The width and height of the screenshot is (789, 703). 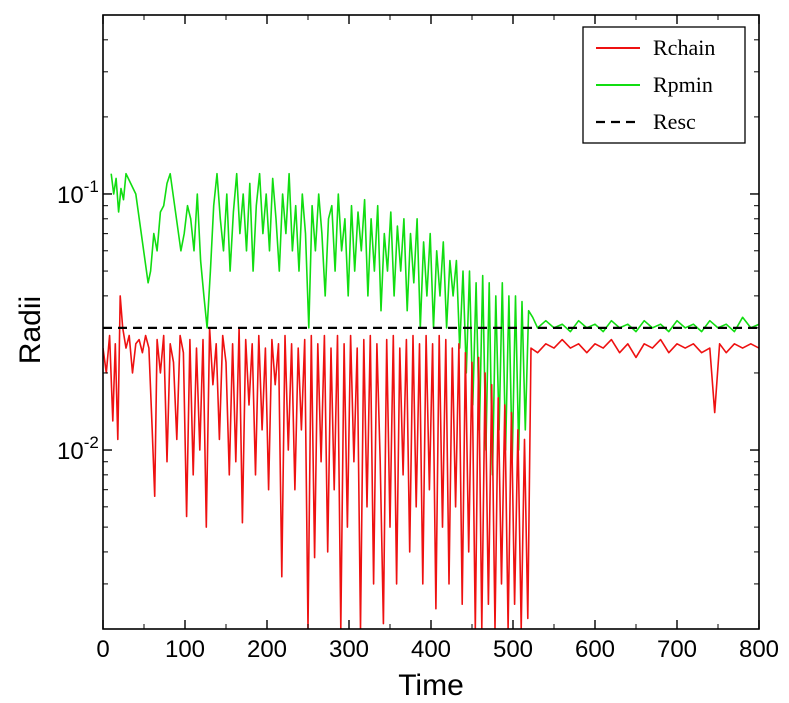 I want to click on y-tick-label-exponent: -1, so click(x=91, y=186).